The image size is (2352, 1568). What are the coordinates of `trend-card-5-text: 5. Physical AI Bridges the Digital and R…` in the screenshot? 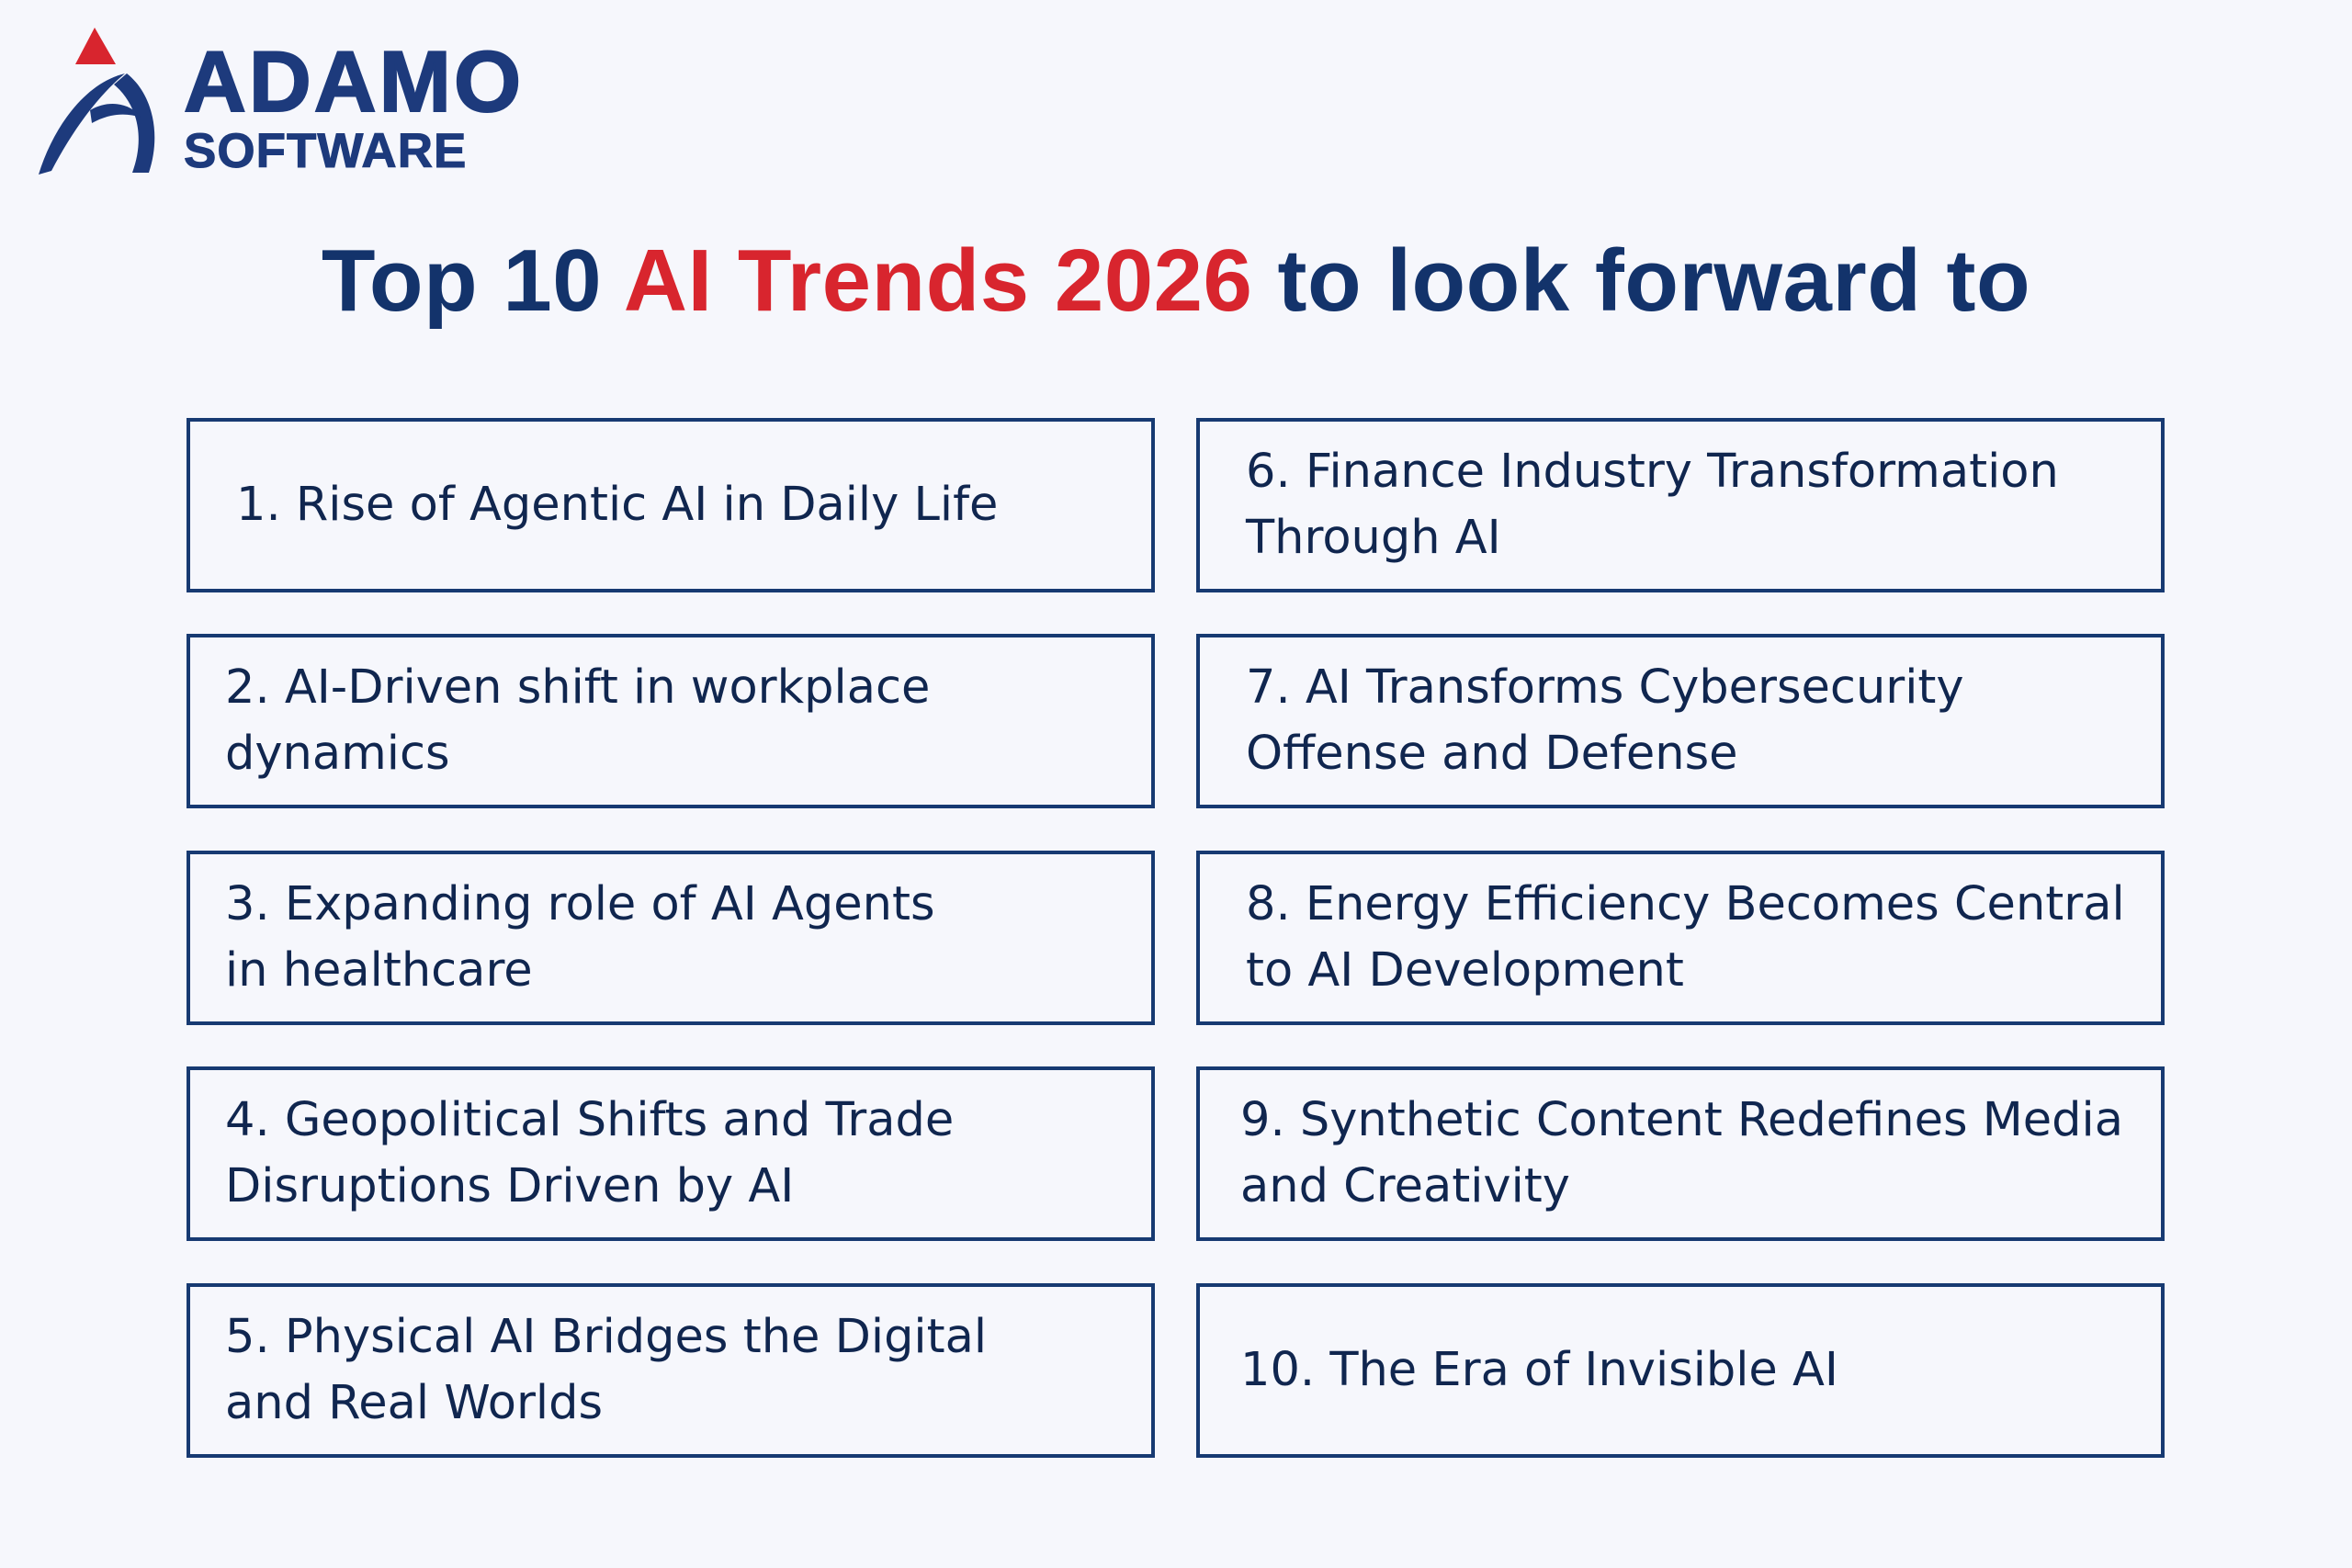 It's located at (606, 1371).